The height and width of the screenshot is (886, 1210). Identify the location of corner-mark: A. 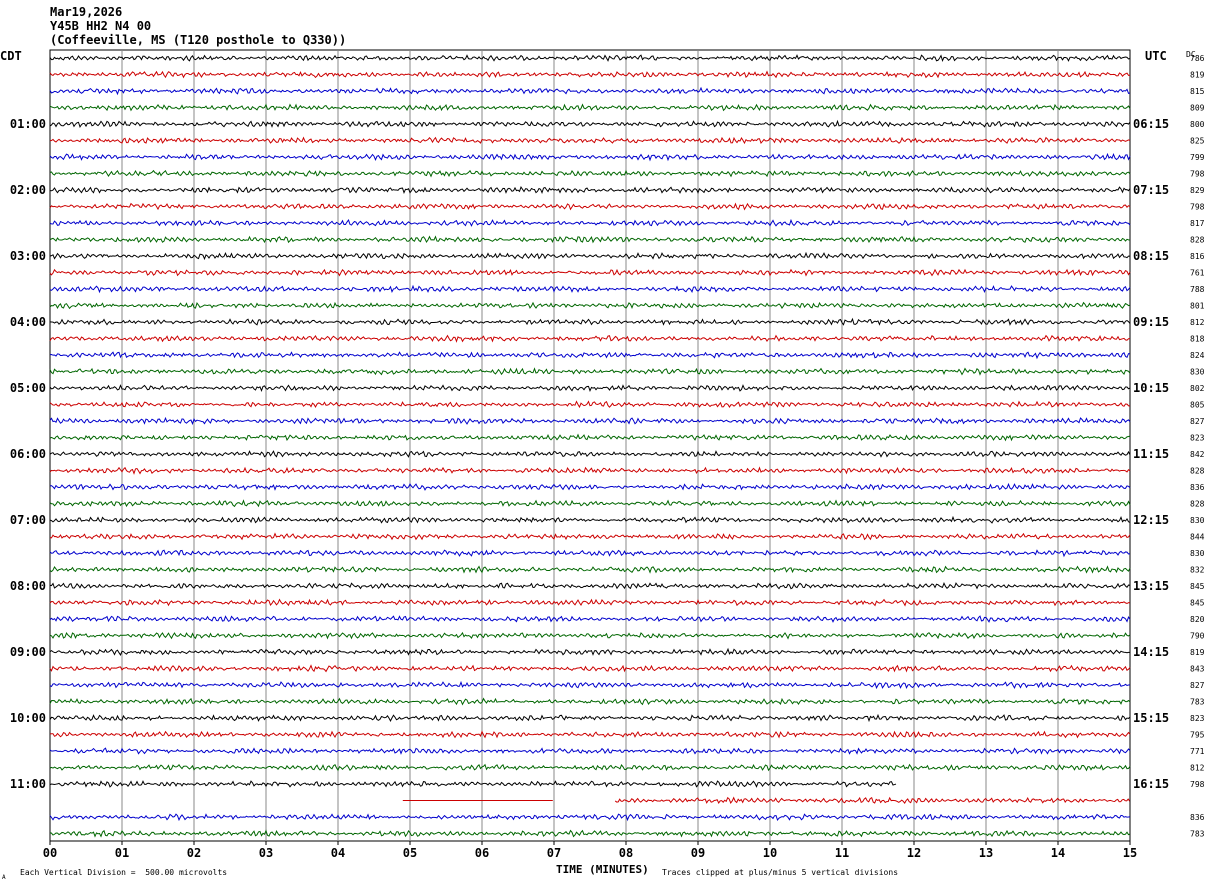
(4, 877).